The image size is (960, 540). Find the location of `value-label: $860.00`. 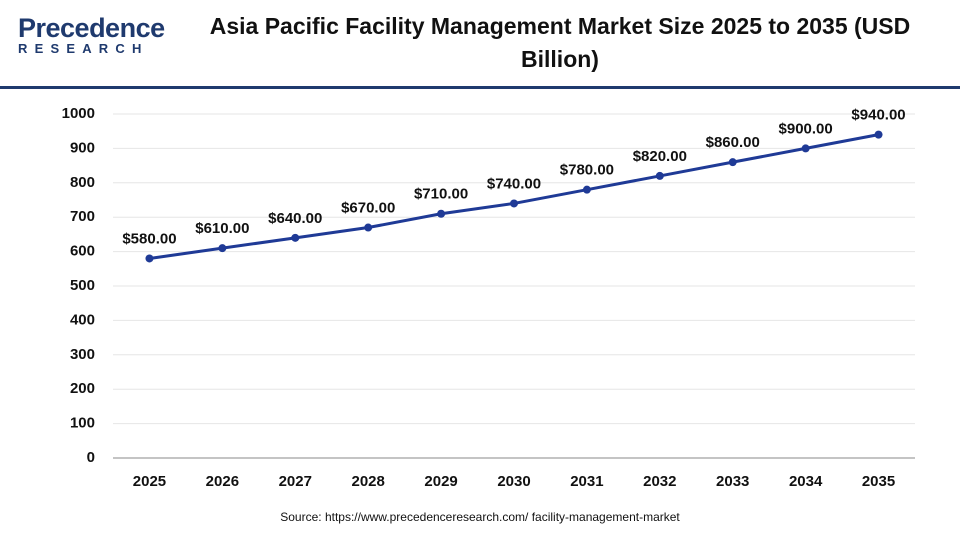

value-label: $860.00 is located at coordinates (733, 142).